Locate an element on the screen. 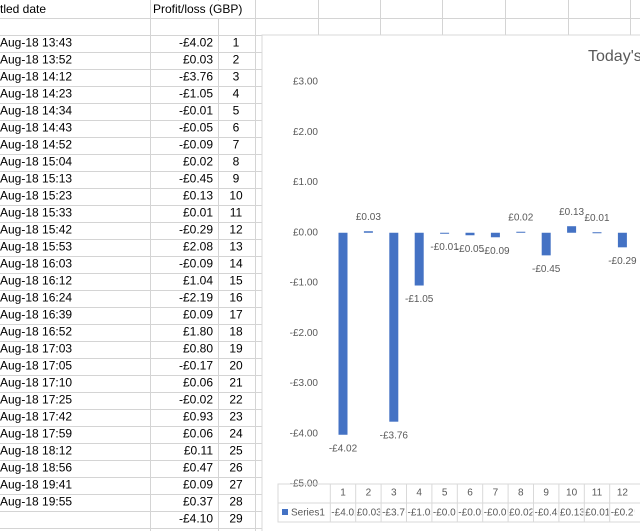 This screenshot has height=531, width=640. date-cell: Aug-18 17:10 is located at coordinates (36, 383).